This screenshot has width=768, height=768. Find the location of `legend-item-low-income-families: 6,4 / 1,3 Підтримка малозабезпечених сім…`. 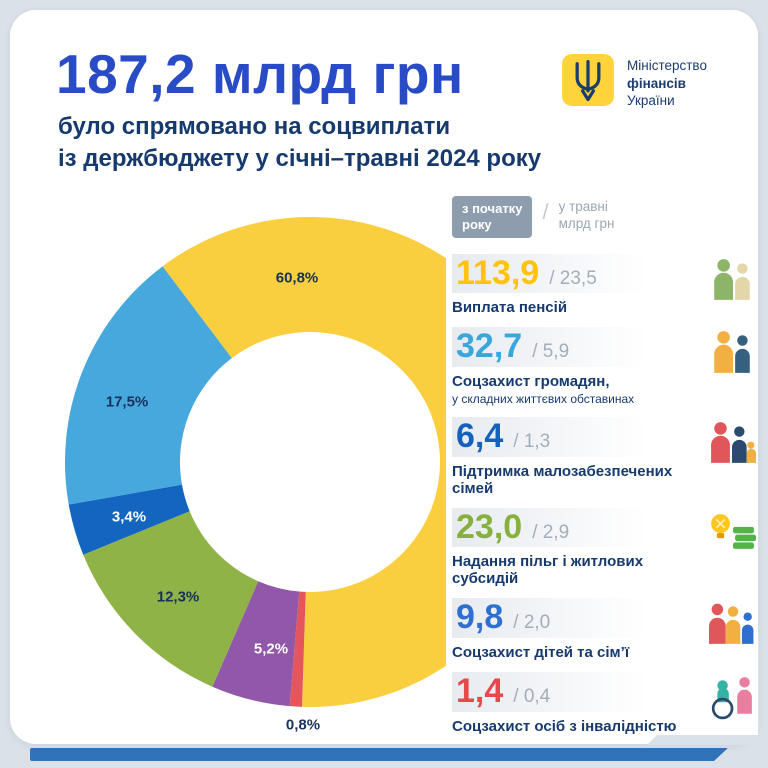

legend-item-low-income-families: 6,4 / 1,3 Підтримка малозабезпечених сім… is located at coordinates (605, 457).